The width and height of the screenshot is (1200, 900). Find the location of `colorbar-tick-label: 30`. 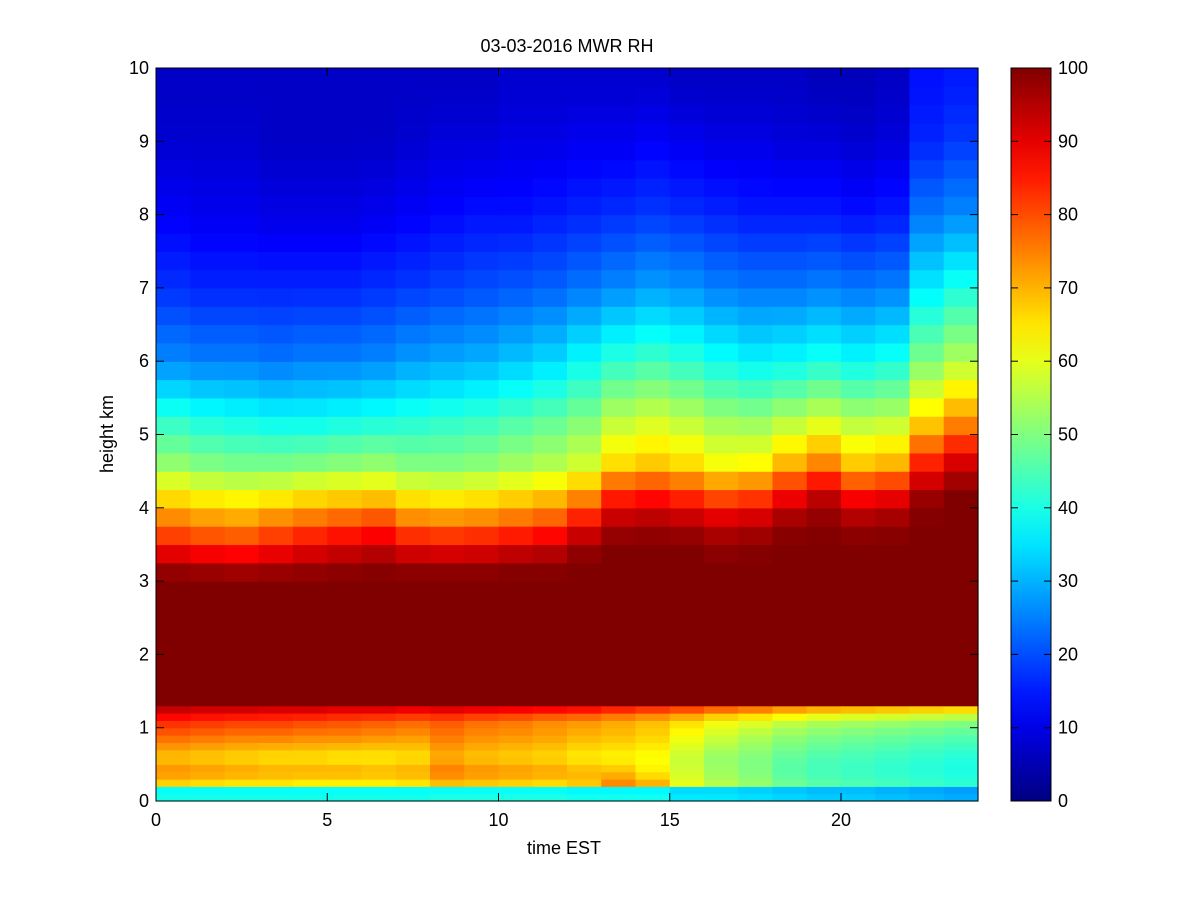

colorbar-tick-label: 30 is located at coordinates (1068, 581).